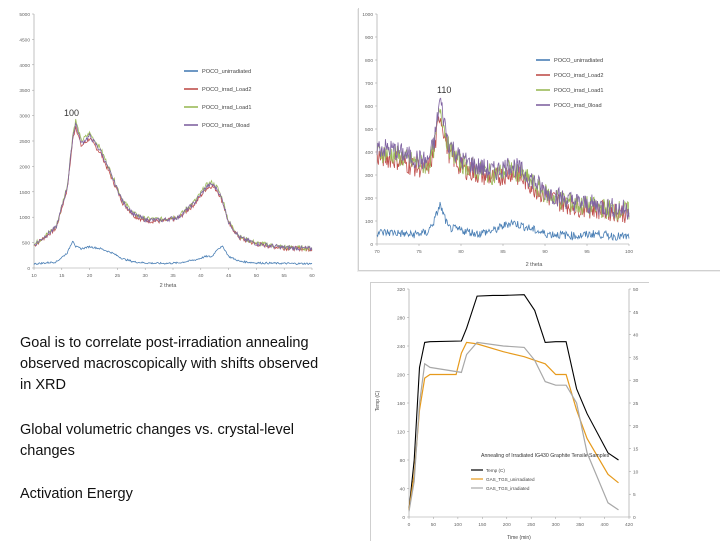  I want to click on y-tick-label: 4000, so click(24, 66).